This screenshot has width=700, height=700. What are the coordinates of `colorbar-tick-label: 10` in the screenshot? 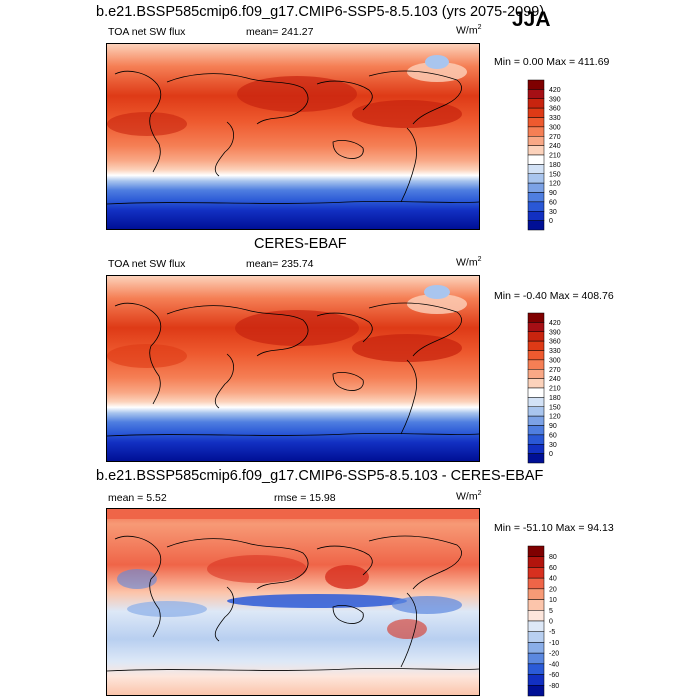 It's located at (553, 600).